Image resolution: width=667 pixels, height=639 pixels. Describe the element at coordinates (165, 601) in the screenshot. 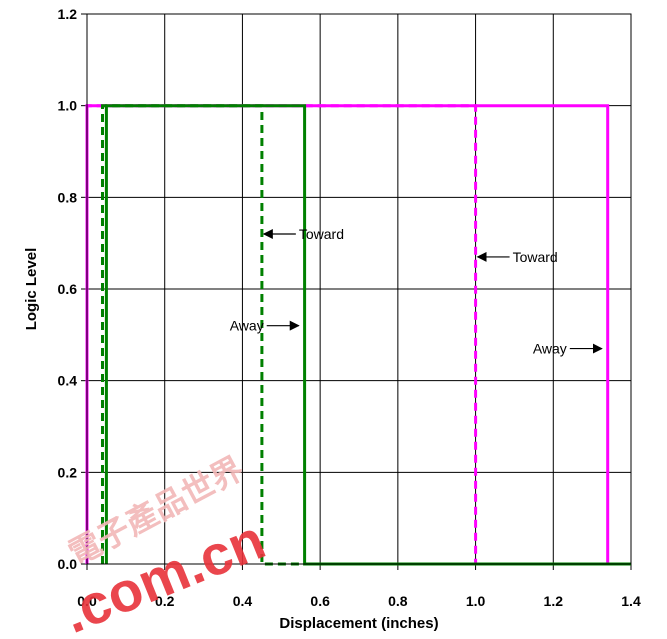

I see `x-tick-label: 0.2` at that location.